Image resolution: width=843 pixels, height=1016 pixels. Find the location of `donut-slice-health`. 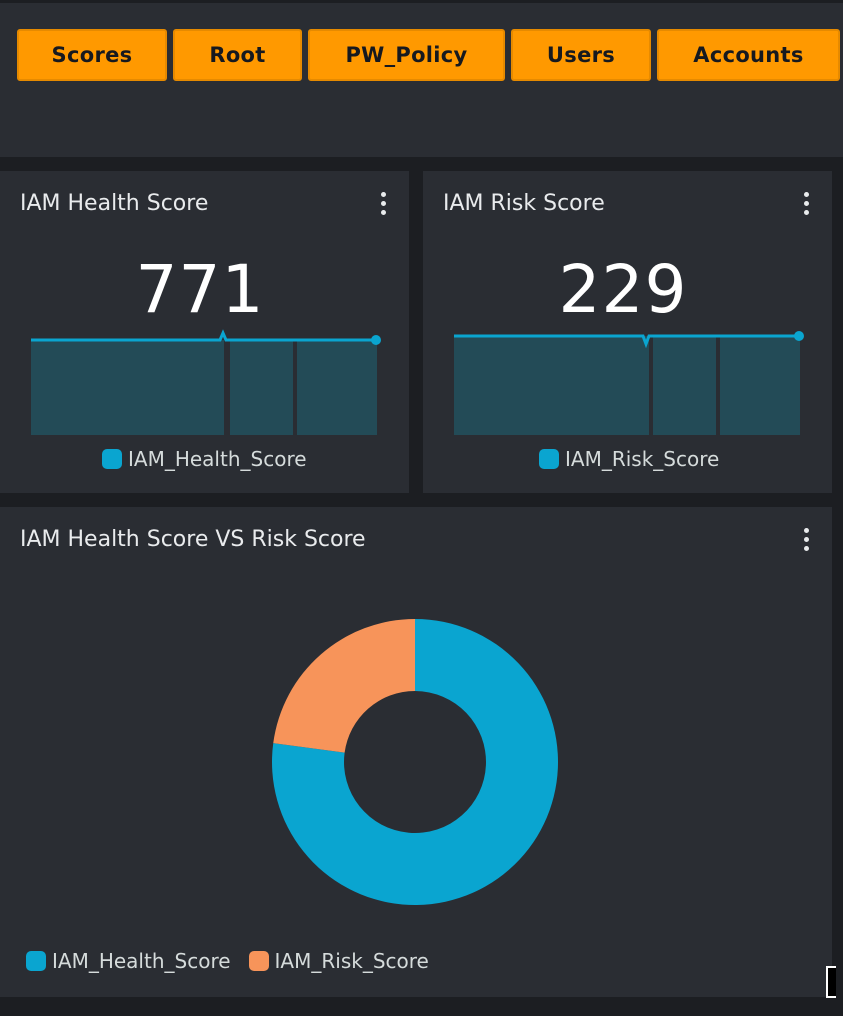

donut-slice-health is located at coordinates (415, 762).